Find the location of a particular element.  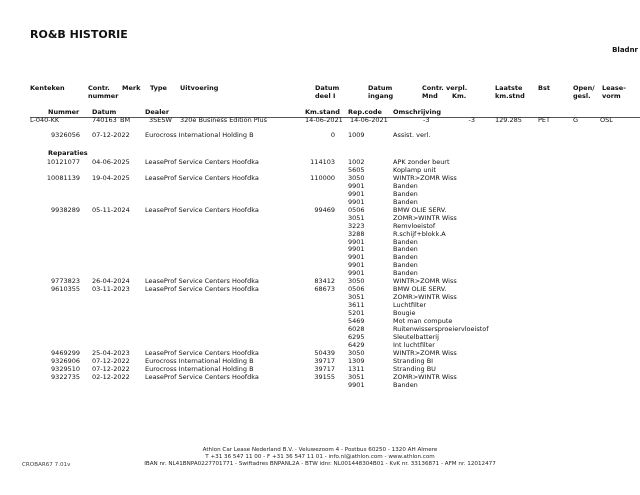

repair-description: Koplamp unit is located at coordinates (414, 169).